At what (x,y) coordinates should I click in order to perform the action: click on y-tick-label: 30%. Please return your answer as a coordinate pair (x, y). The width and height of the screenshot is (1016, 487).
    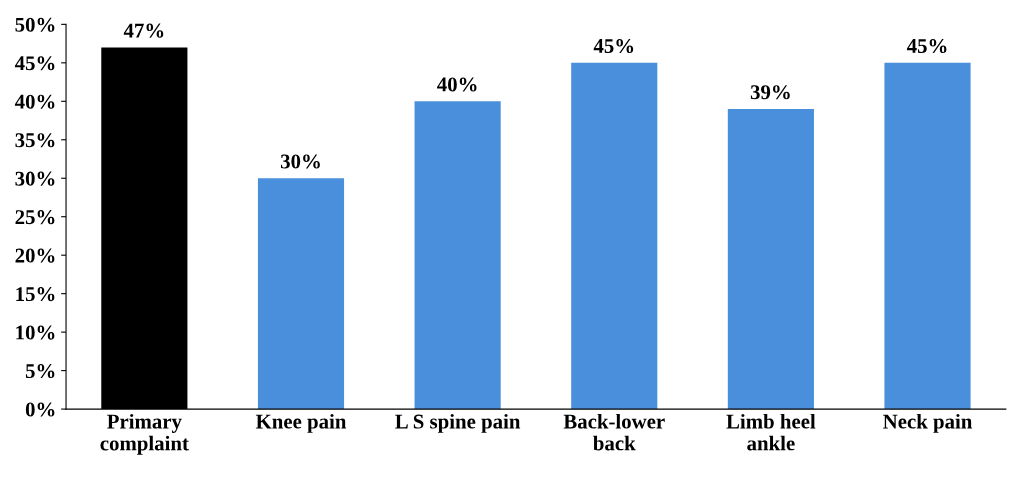
    Looking at the image, I should click on (35, 178).